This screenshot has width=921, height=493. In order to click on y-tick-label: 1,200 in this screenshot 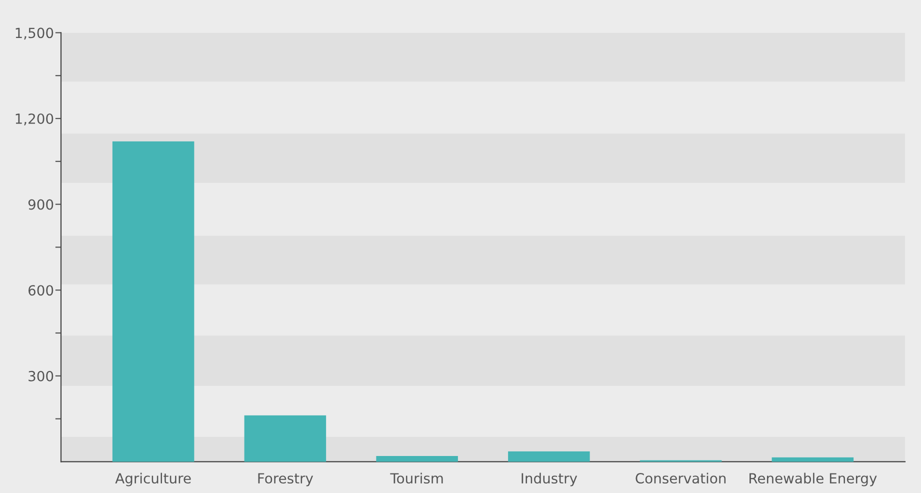, I will do `click(35, 119)`.